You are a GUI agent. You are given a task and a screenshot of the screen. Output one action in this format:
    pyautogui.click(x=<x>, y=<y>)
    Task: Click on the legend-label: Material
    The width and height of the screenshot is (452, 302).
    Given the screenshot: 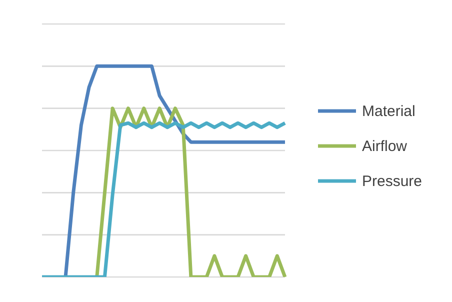 What is the action you would take?
    pyautogui.click(x=389, y=111)
    